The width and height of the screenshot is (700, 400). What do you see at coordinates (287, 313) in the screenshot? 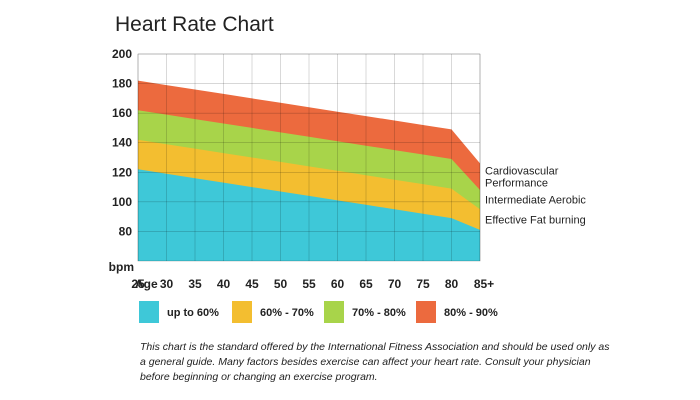
I see `legend-label-60-70: 60% - 70%` at bounding box center [287, 313].